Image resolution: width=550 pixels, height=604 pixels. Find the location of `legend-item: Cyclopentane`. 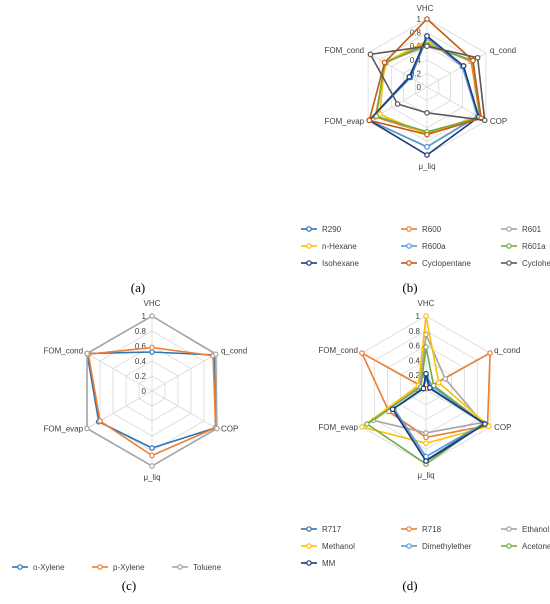

legend-item: Cyclopentane is located at coordinates (436, 263).